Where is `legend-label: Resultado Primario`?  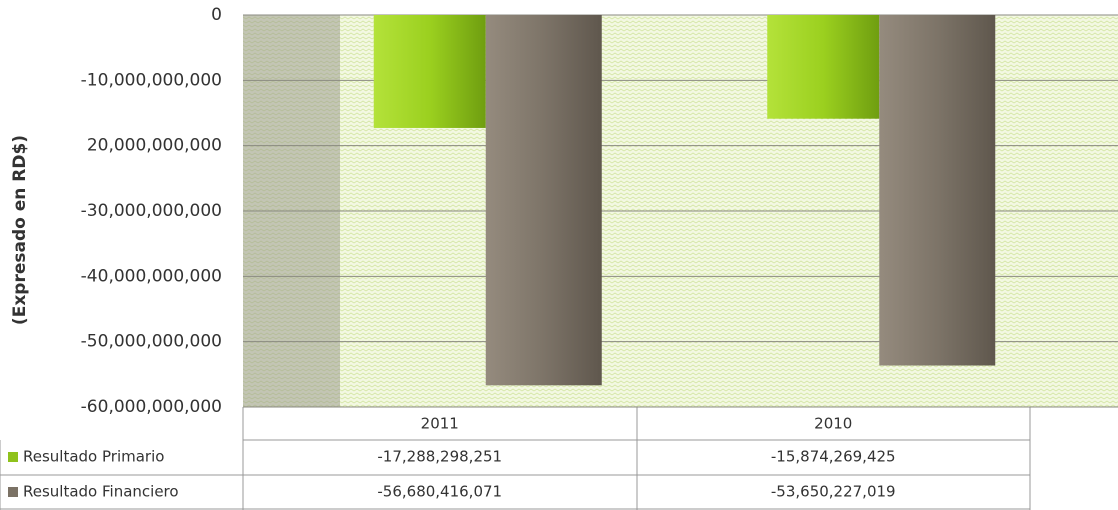
legend-label: Resultado Primario is located at coordinates (93, 457).